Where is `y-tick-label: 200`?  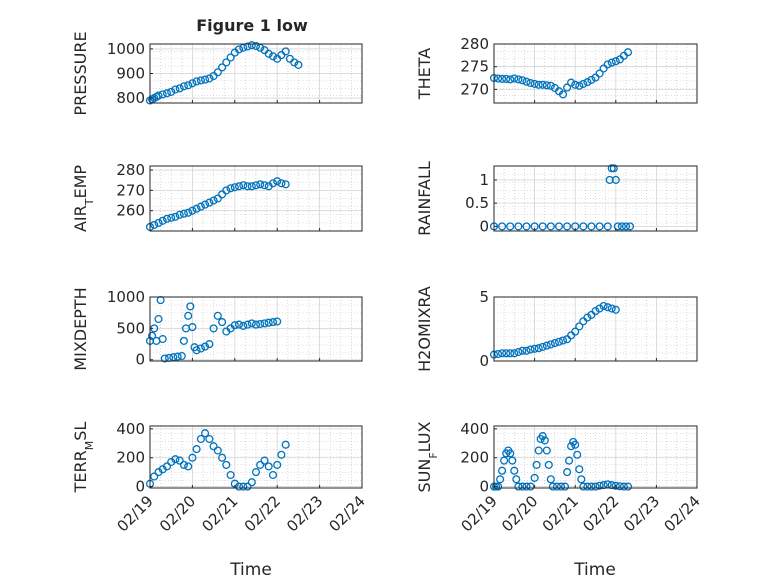
y-tick-label: 200 is located at coordinates (474, 458).